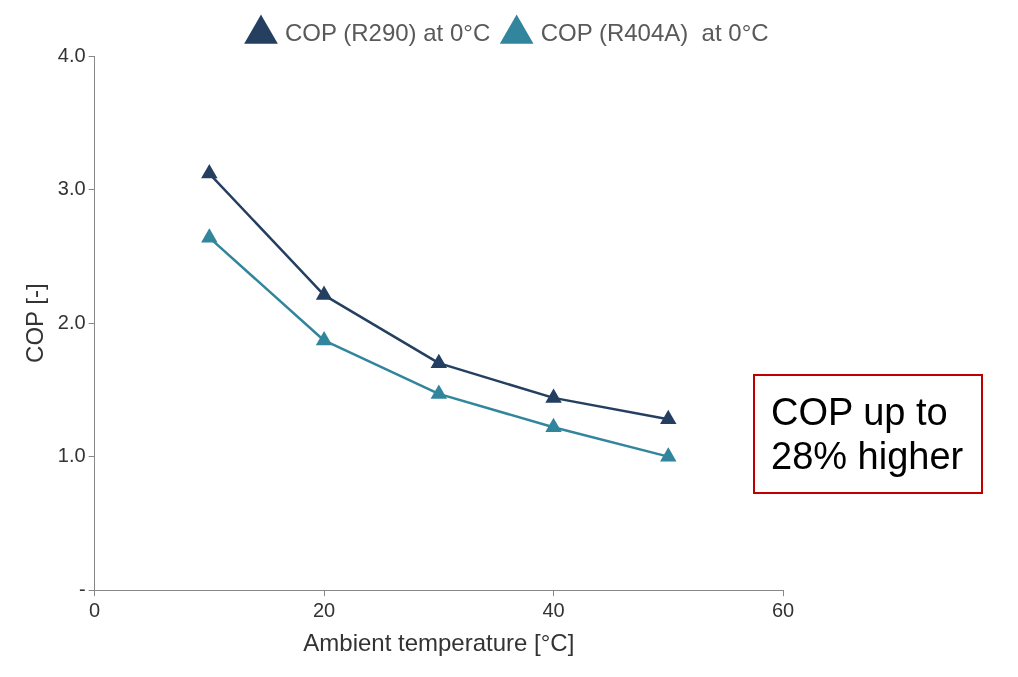 The height and width of the screenshot is (677, 1018). Describe the element at coordinates (324, 609) in the screenshot. I see `x-tick-label: 20` at that location.